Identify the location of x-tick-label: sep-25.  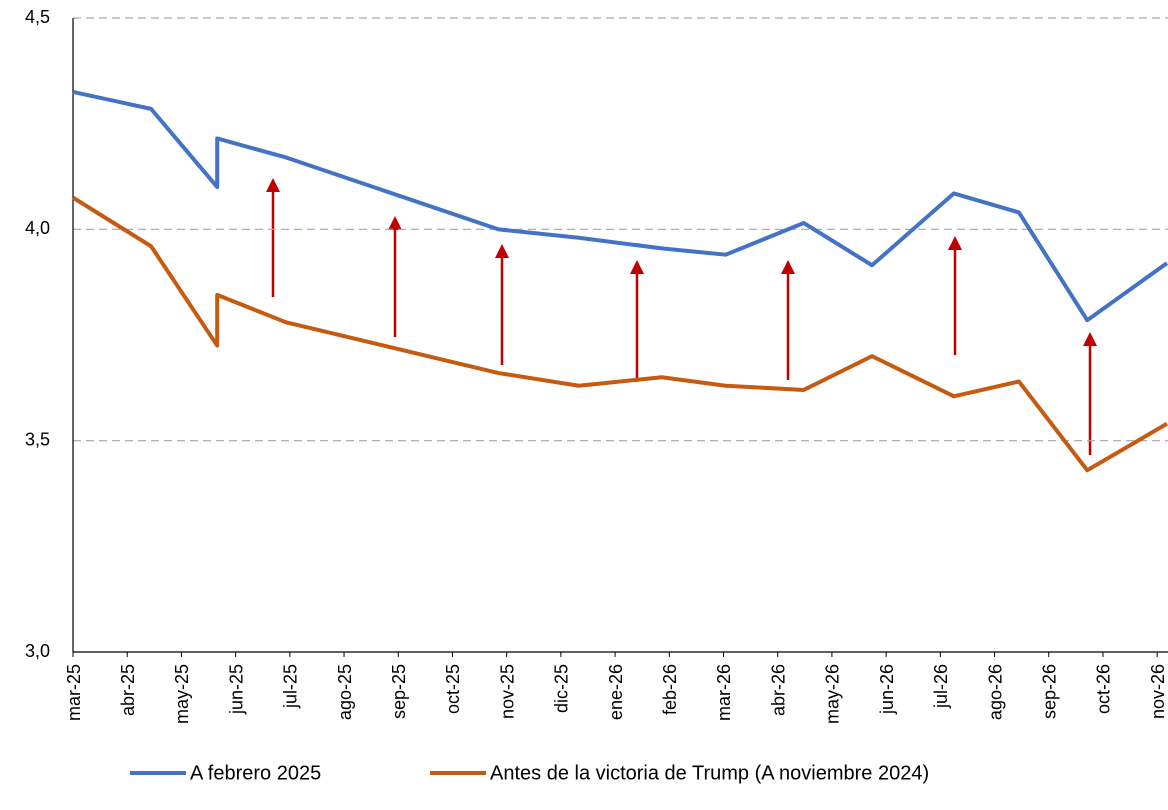
(399, 691).